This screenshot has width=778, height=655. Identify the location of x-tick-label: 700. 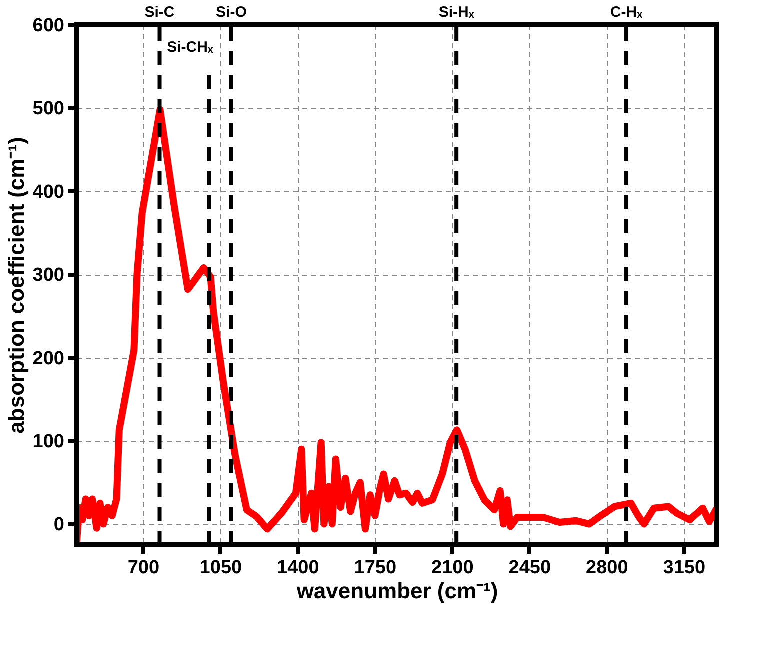
(144, 568).